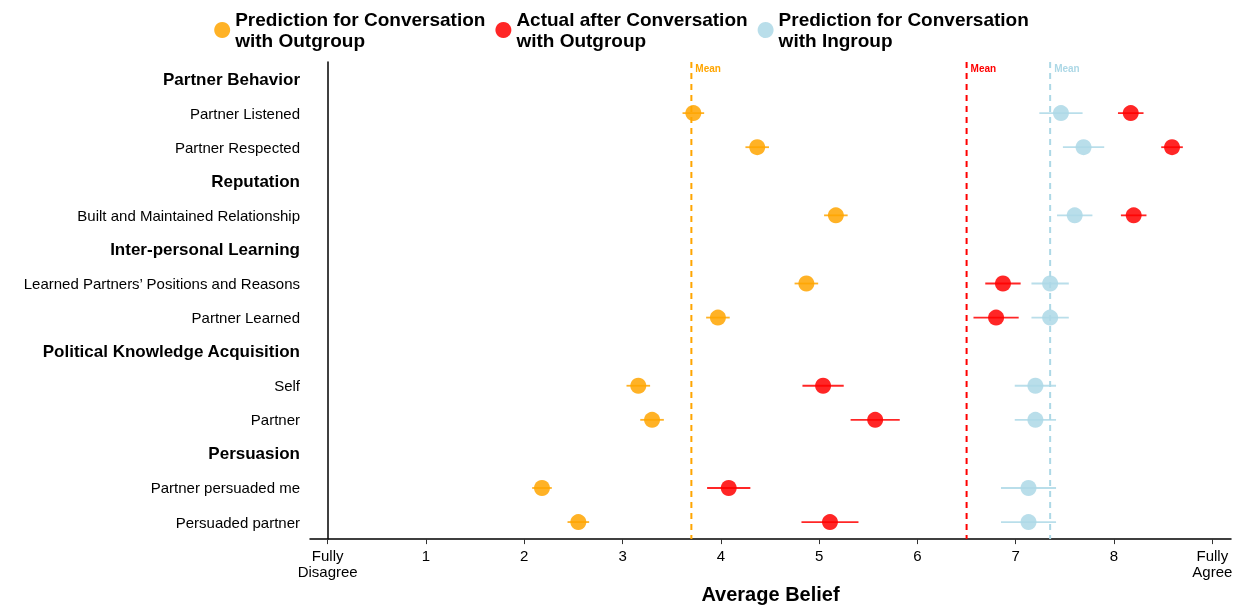  What do you see at coordinates (721, 555) in the screenshot?
I see `x-tick-label: 4` at bounding box center [721, 555].